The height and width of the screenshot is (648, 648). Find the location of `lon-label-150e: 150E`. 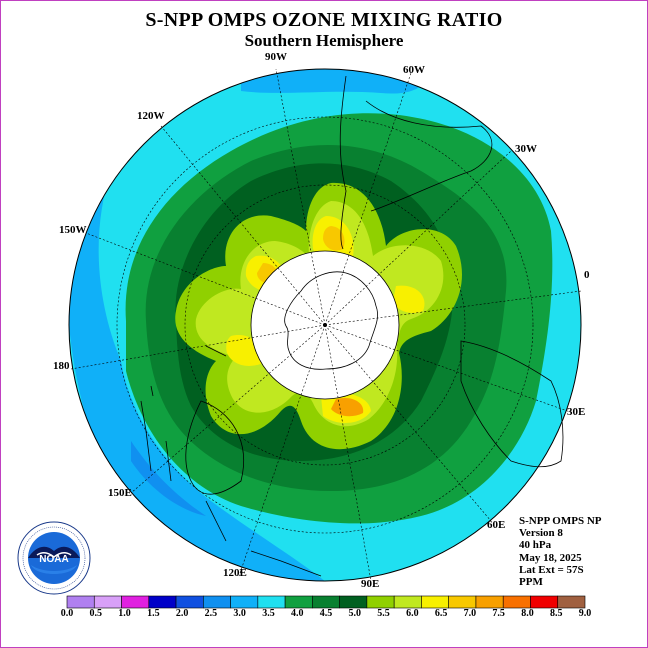

lon-label-150e: 150E is located at coordinates (120, 493).